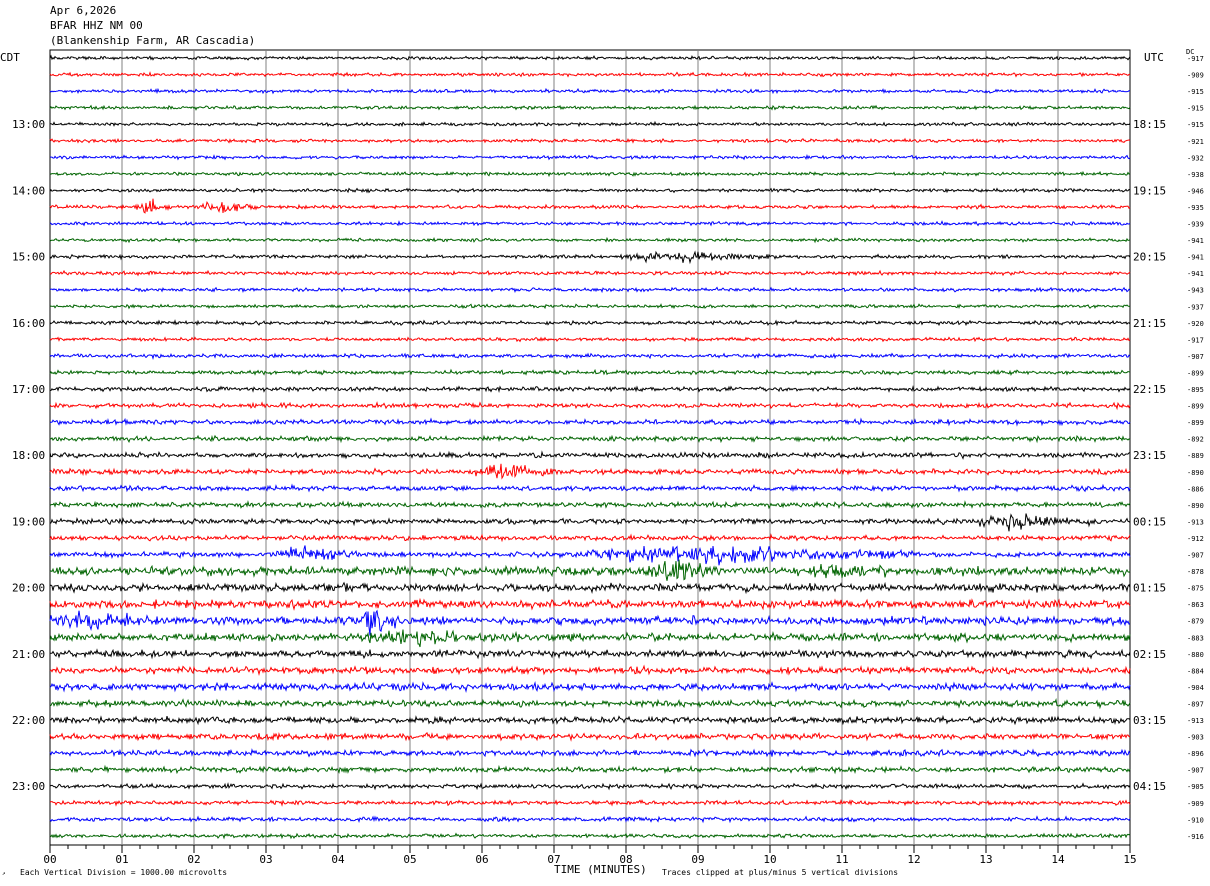 This screenshot has width=1210, height=886. I want to click on dc-offset-label: -909, so click(1195, 76).